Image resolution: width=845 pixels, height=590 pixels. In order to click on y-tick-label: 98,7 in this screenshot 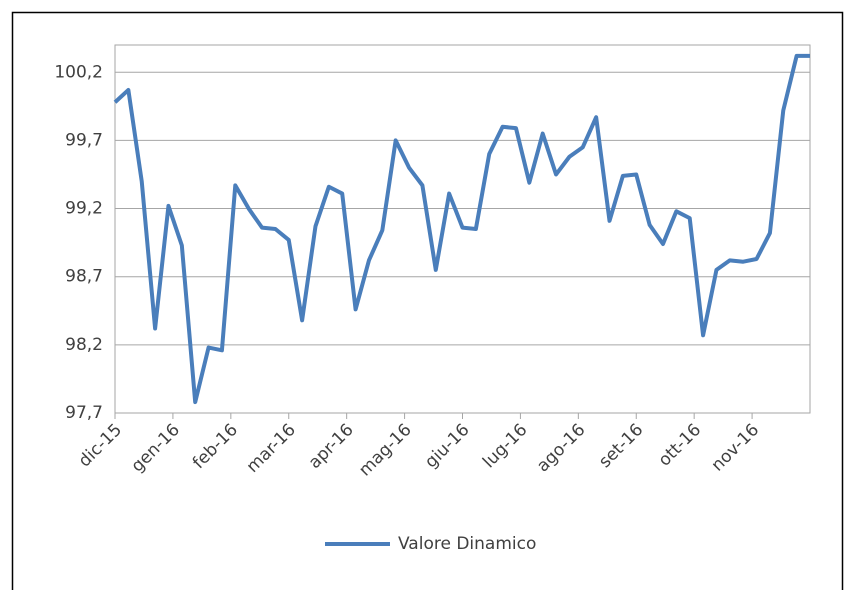, I will do `click(84, 277)`.